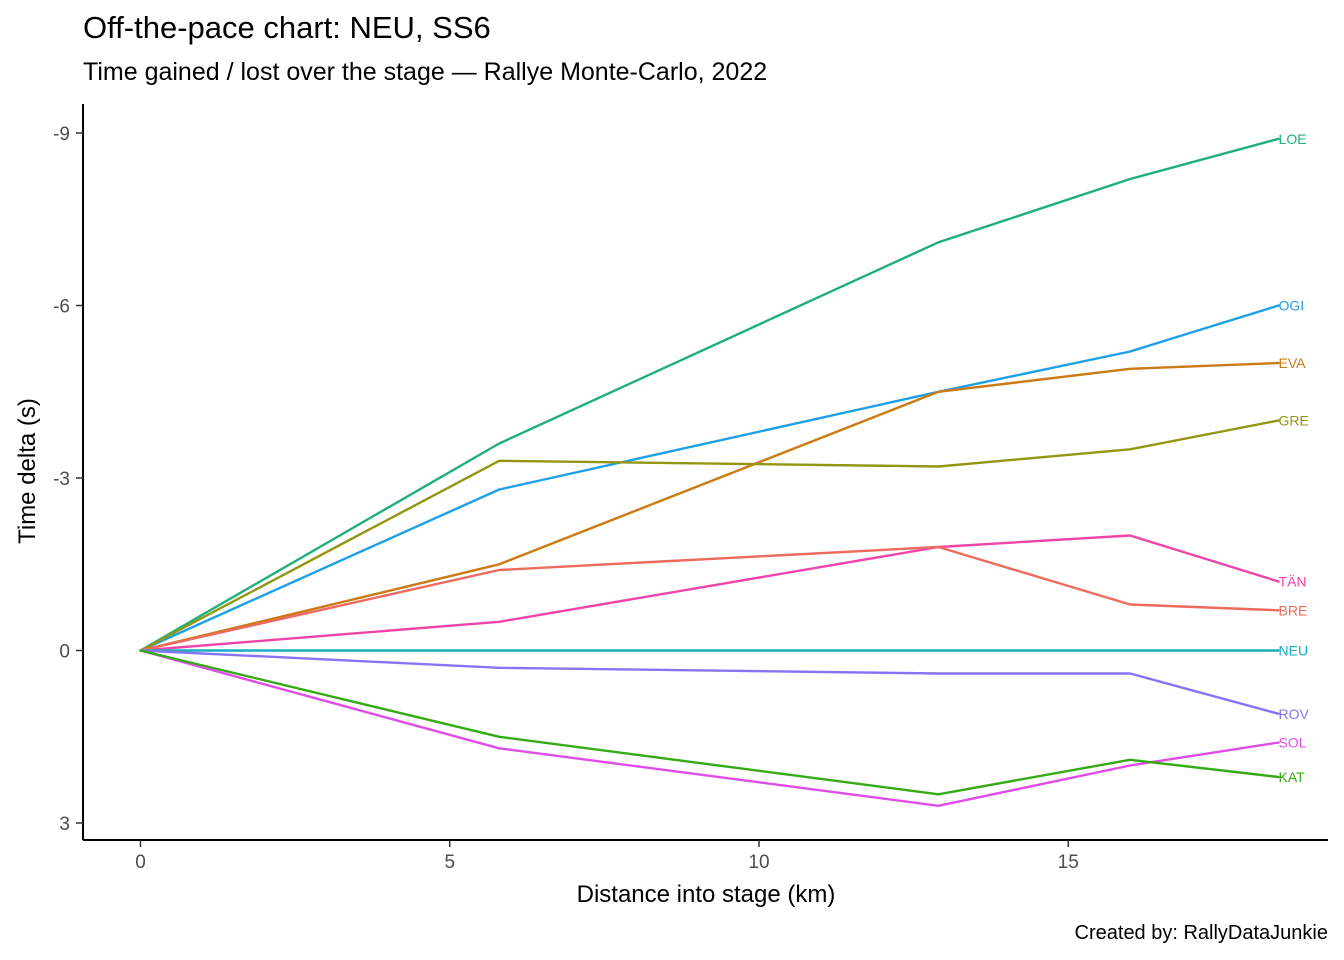 This screenshot has height=960, width=1344. What do you see at coordinates (64, 652) in the screenshot?
I see `y-tick-label: 0` at bounding box center [64, 652].